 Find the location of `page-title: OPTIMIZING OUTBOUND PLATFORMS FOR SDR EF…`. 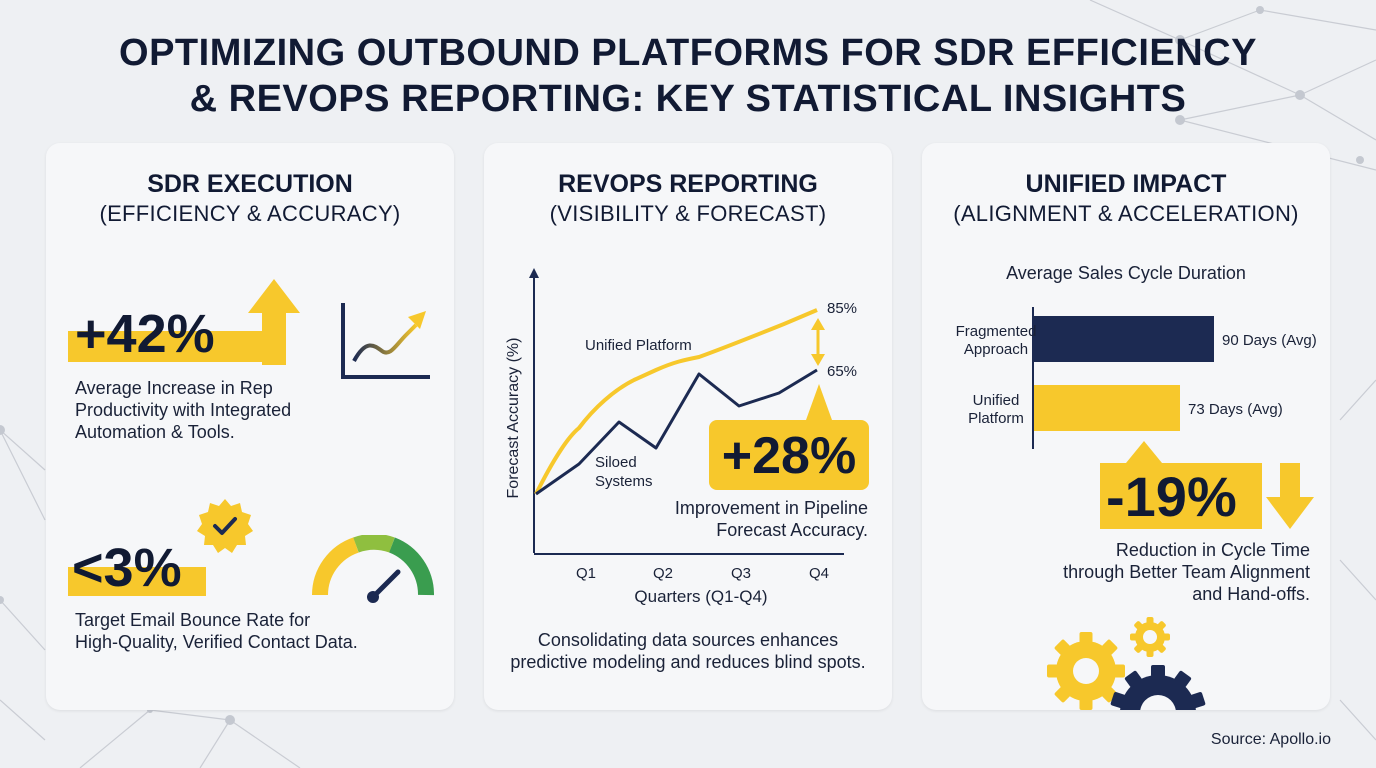

page-title: OPTIMIZING OUTBOUND PLATFORMS FOR SDR EF… is located at coordinates (688, 76).